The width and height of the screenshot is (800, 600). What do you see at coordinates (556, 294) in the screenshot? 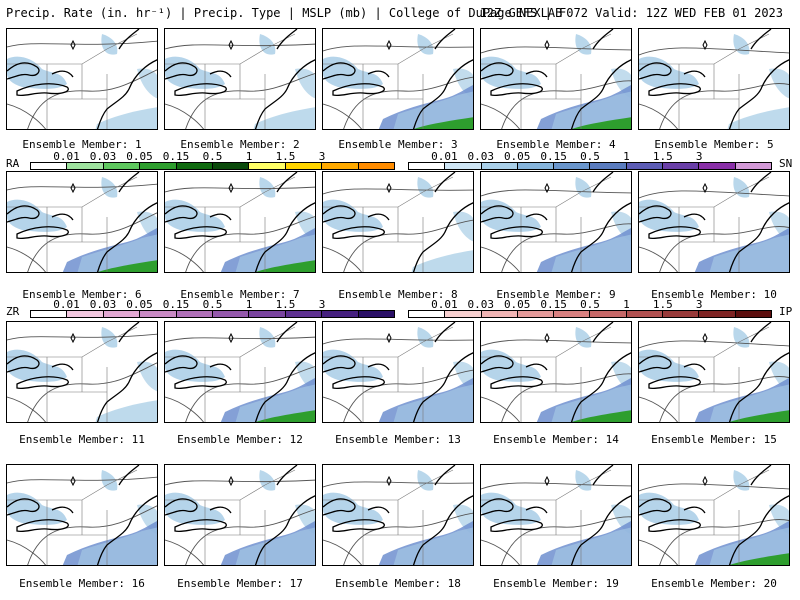
I see `ensemble-member-label: Ensemble Member: 9` at bounding box center [556, 294].